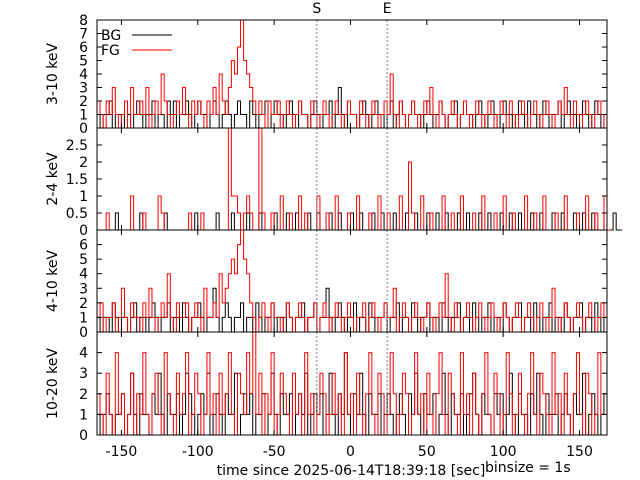 Image resolution: width=640 pixels, height=480 pixels. I want to click on binsize-annotation: binsize = 1s, so click(528, 468).